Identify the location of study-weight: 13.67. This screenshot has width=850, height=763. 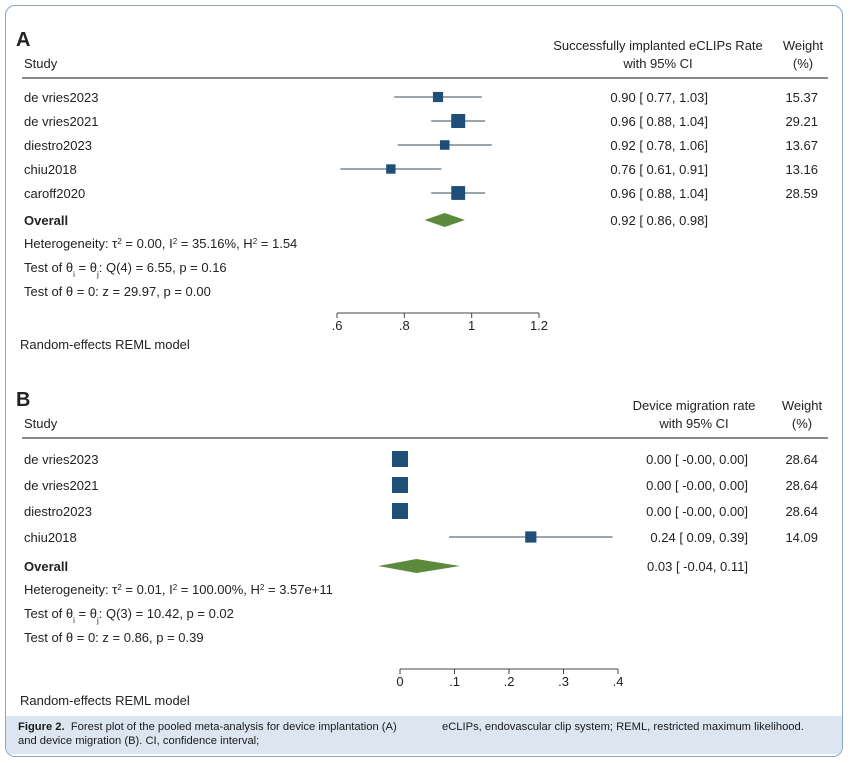
(801, 145).